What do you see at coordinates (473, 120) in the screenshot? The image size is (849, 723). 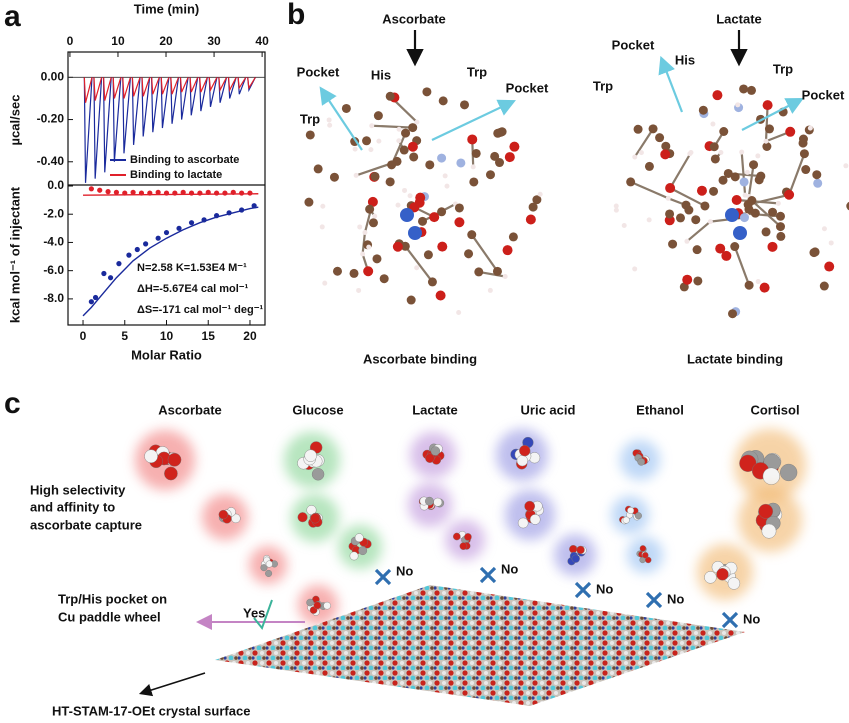 I see `arrow` at bounding box center [473, 120].